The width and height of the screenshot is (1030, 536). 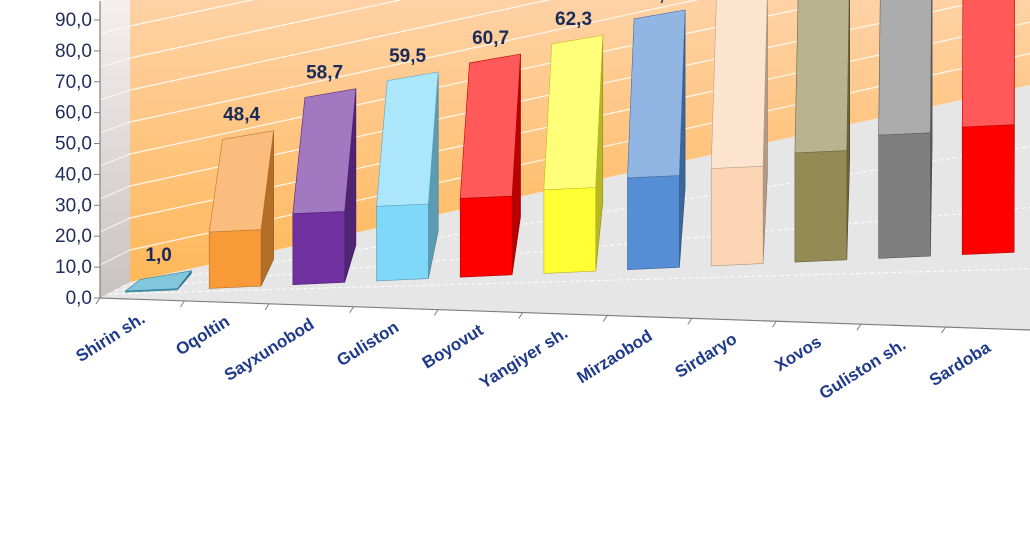 I want to click on x-tick-label: Yangiyer sh., so click(x=523, y=357).